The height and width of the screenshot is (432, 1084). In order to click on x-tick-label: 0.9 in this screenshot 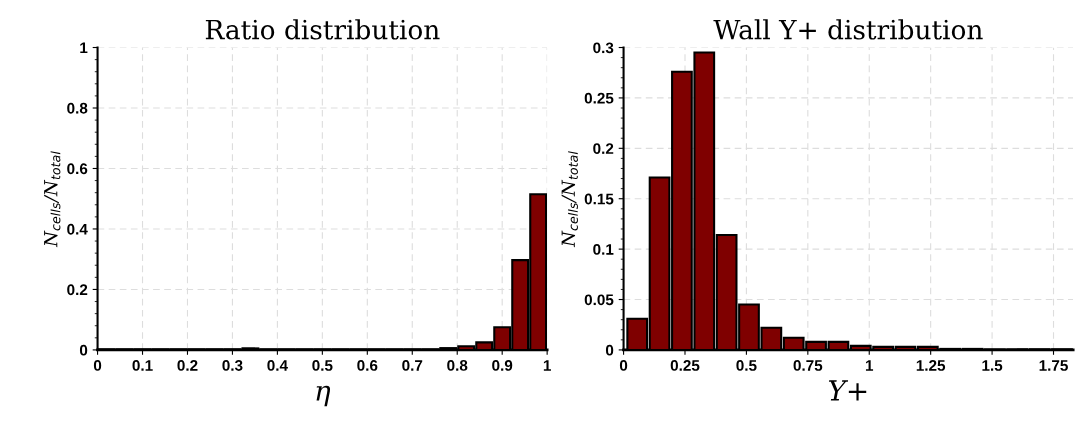, I will do `click(502, 365)`.